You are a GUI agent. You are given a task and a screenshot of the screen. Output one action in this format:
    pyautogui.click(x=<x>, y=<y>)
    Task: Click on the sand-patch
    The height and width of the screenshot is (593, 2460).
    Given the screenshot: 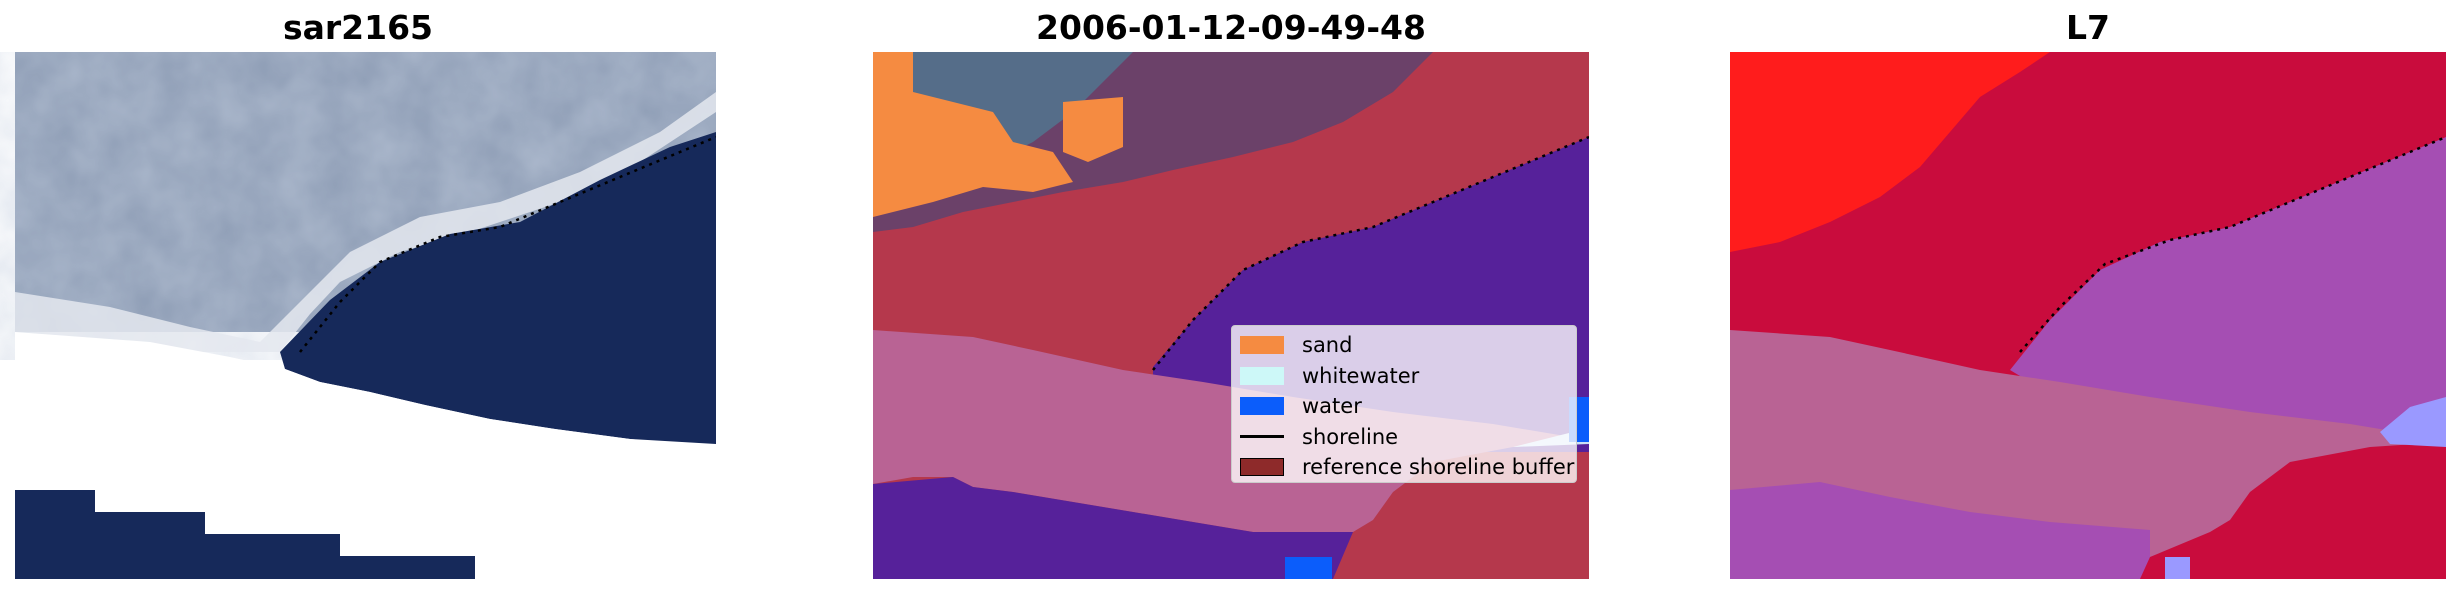 What is the action you would take?
    pyautogui.click(x=973, y=134)
    